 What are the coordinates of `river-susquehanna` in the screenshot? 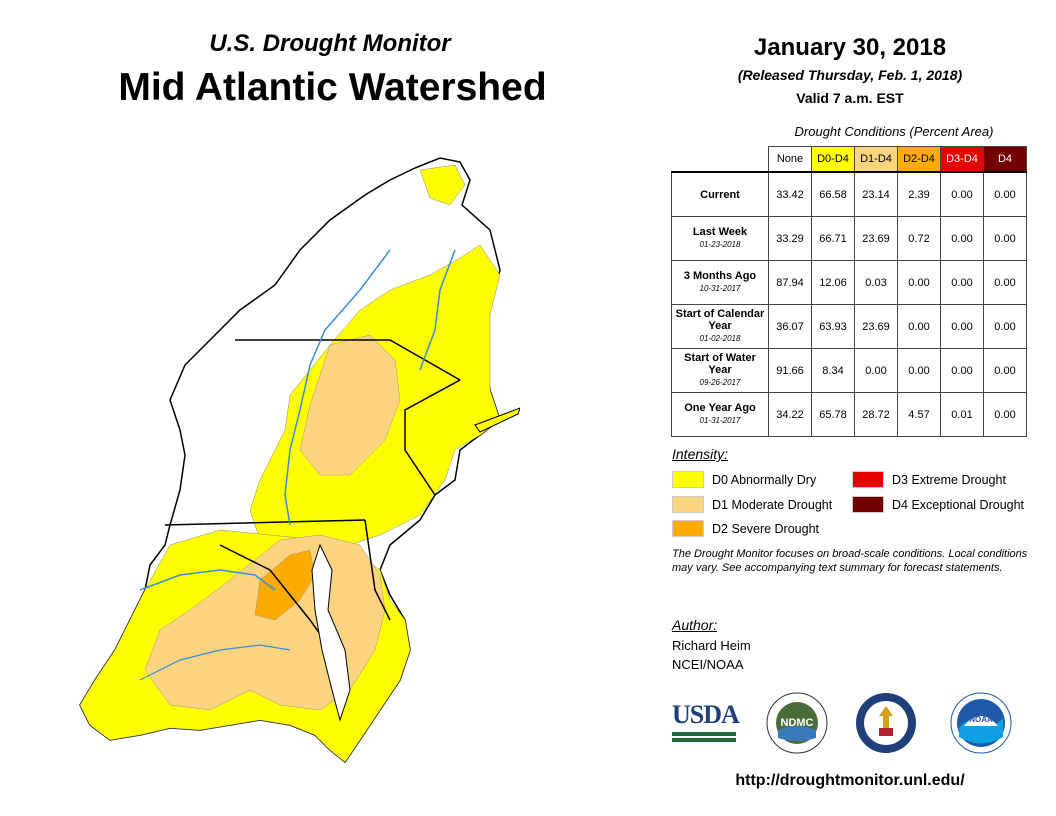 It's located at (337, 387).